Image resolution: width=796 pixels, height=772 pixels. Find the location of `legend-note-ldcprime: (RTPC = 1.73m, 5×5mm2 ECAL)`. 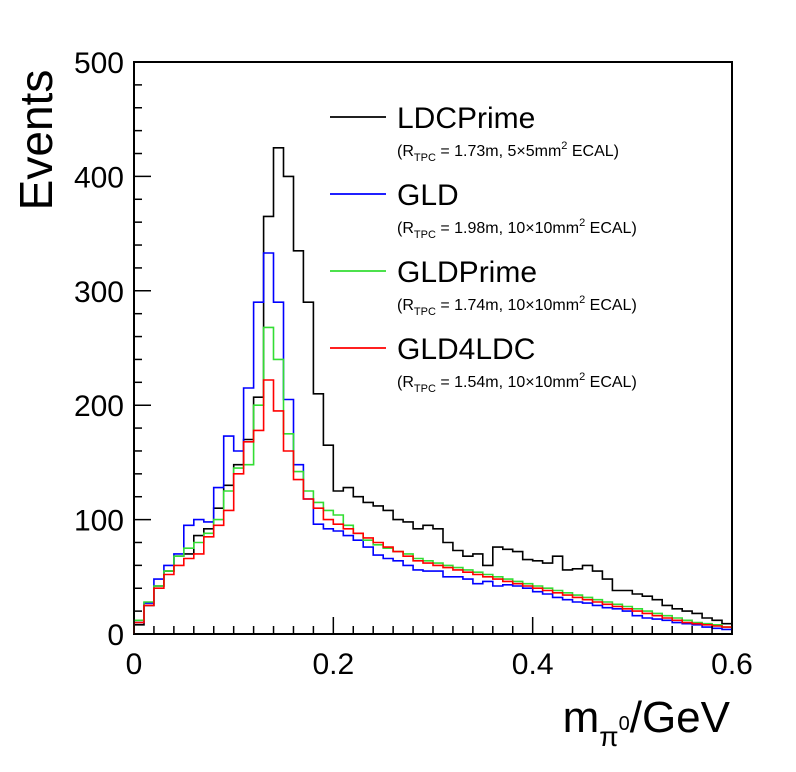

legend-note-ldcprime: (RTPC = 1.73m, 5×5mm2 ECAL) is located at coordinates (508, 152).